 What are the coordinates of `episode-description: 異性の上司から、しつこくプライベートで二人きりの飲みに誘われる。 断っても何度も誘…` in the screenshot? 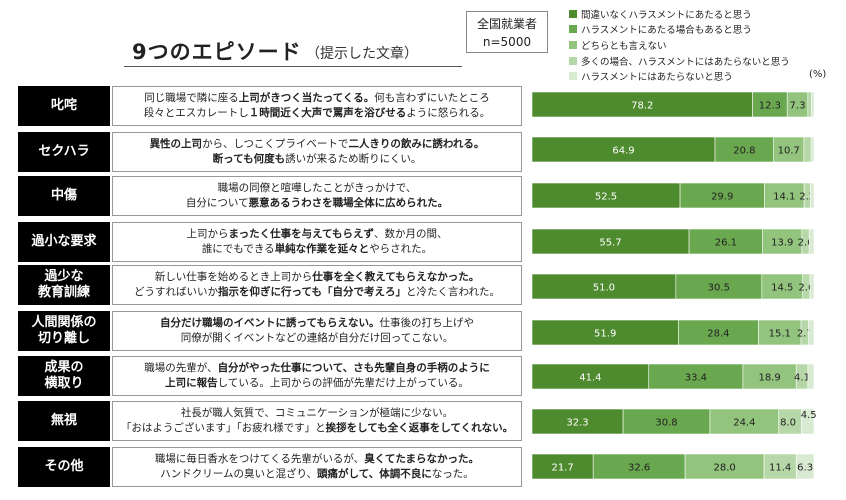 It's located at (317, 152).